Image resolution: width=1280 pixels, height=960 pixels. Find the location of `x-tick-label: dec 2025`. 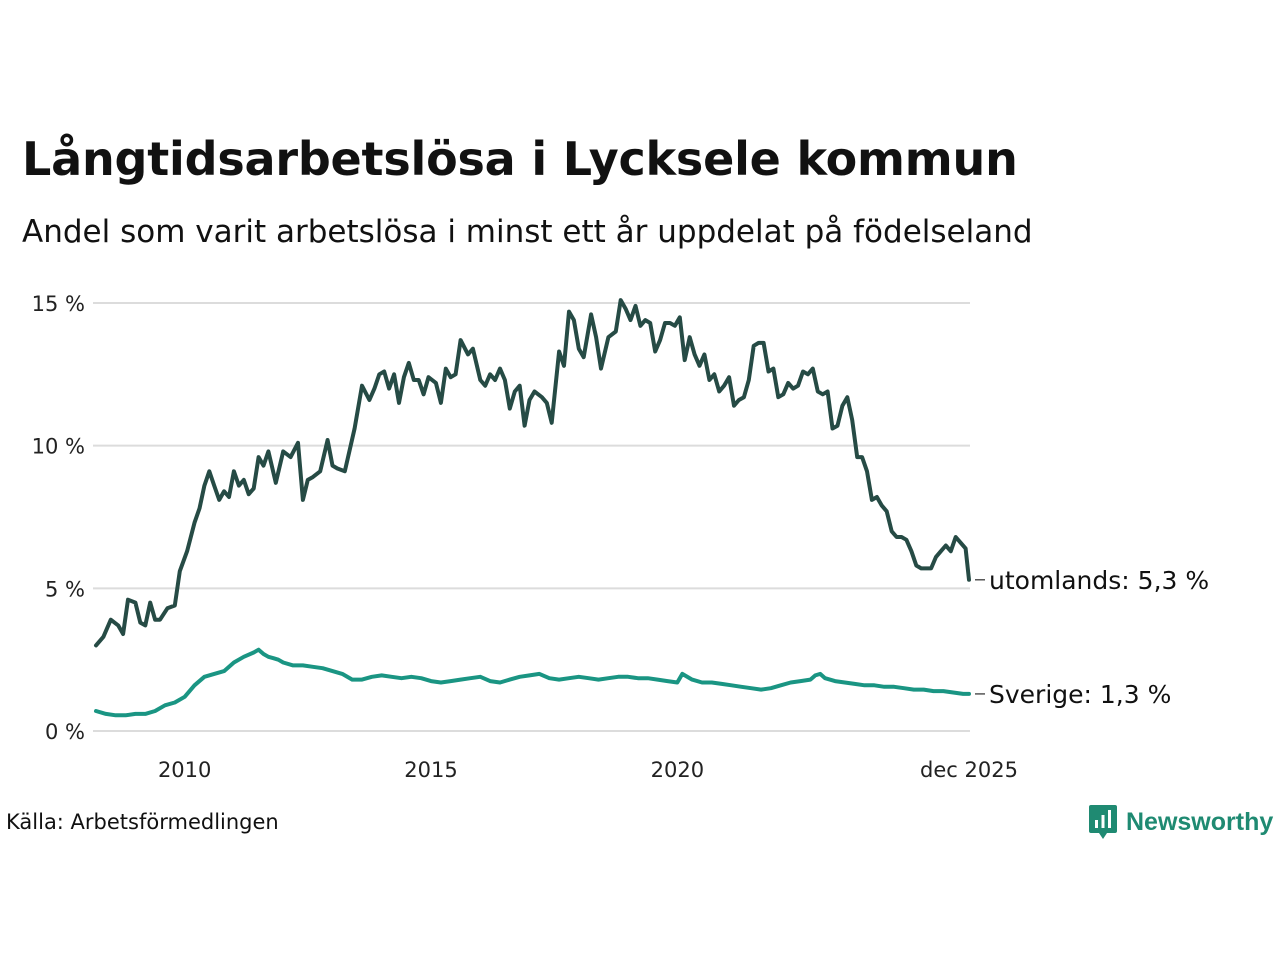

x-tick-label: dec 2025 is located at coordinates (969, 770).